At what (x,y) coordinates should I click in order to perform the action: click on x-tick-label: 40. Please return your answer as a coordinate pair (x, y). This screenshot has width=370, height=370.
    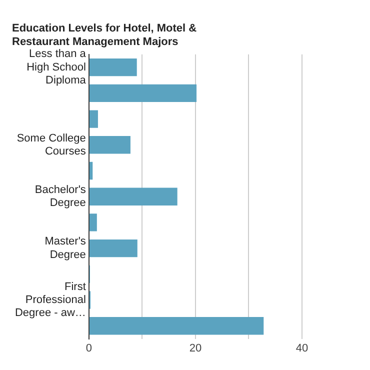
    Looking at the image, I should click on (302, 348).